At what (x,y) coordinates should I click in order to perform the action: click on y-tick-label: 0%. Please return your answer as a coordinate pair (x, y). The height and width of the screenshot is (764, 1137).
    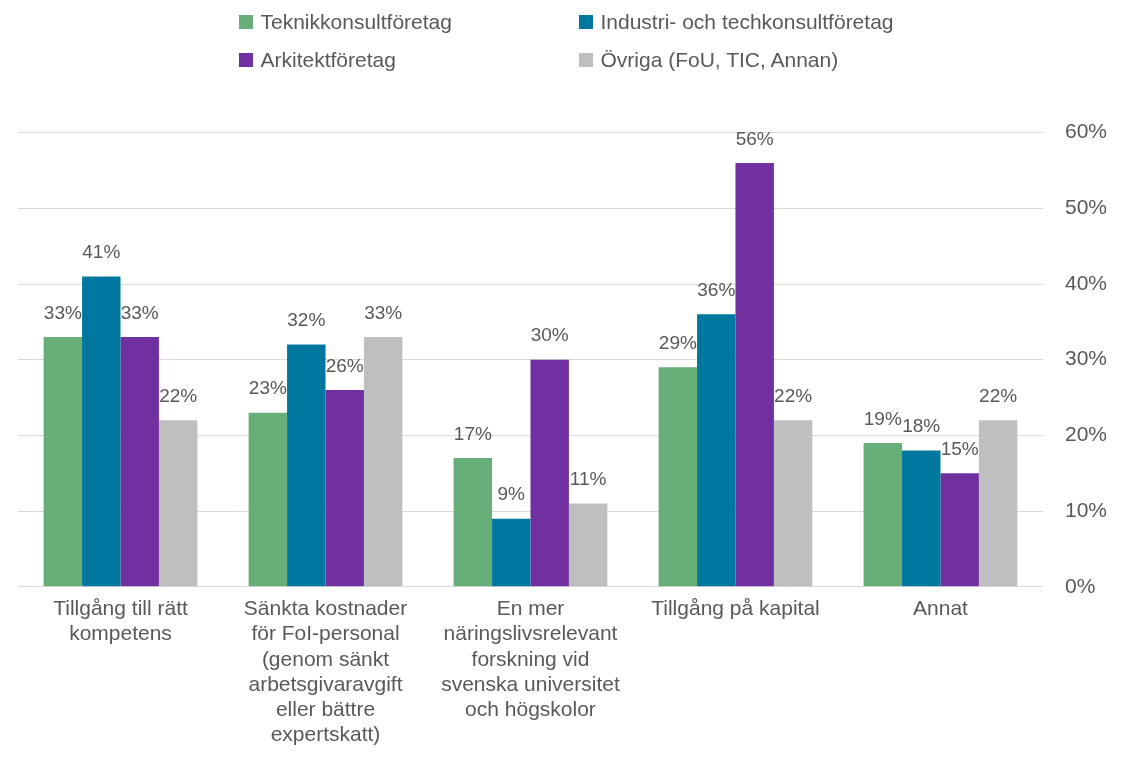
    Looking at the image, I should click on (1080, 585).